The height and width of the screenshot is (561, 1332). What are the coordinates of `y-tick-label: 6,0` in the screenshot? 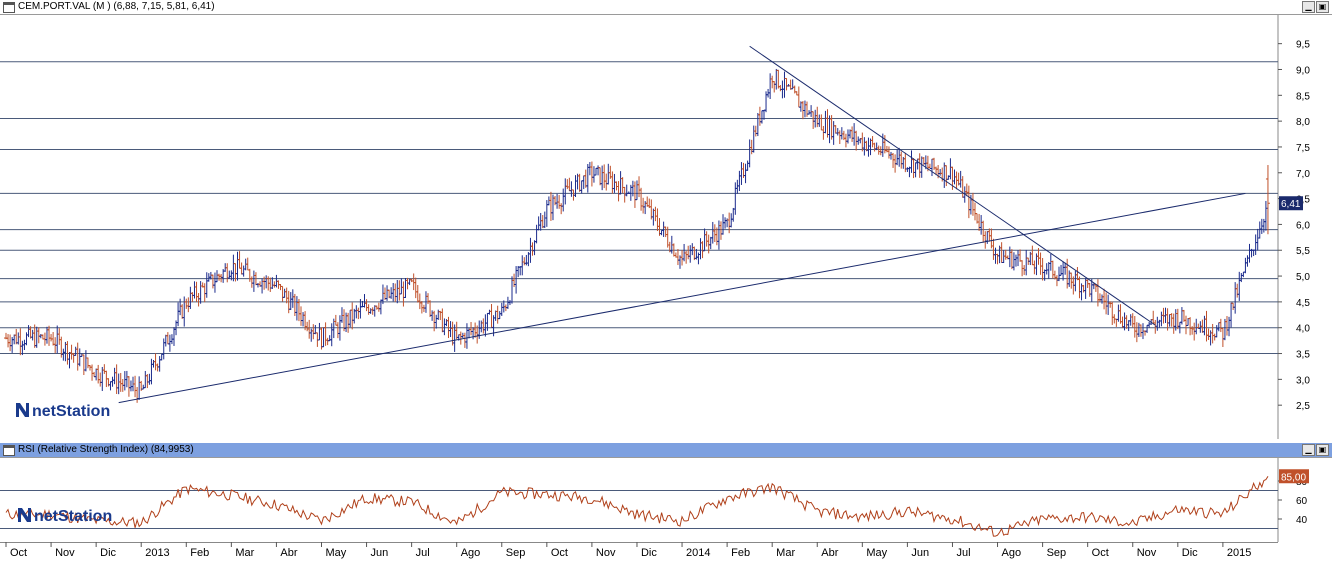 It's located at (1303, 225).